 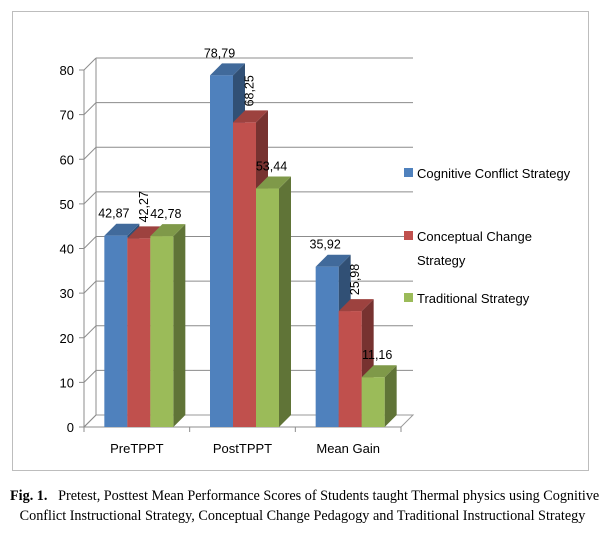 What do you see at coordinates (271, 167) in the screenshot?
I see `data-label: 53,44` at bounding box center [271, 167].